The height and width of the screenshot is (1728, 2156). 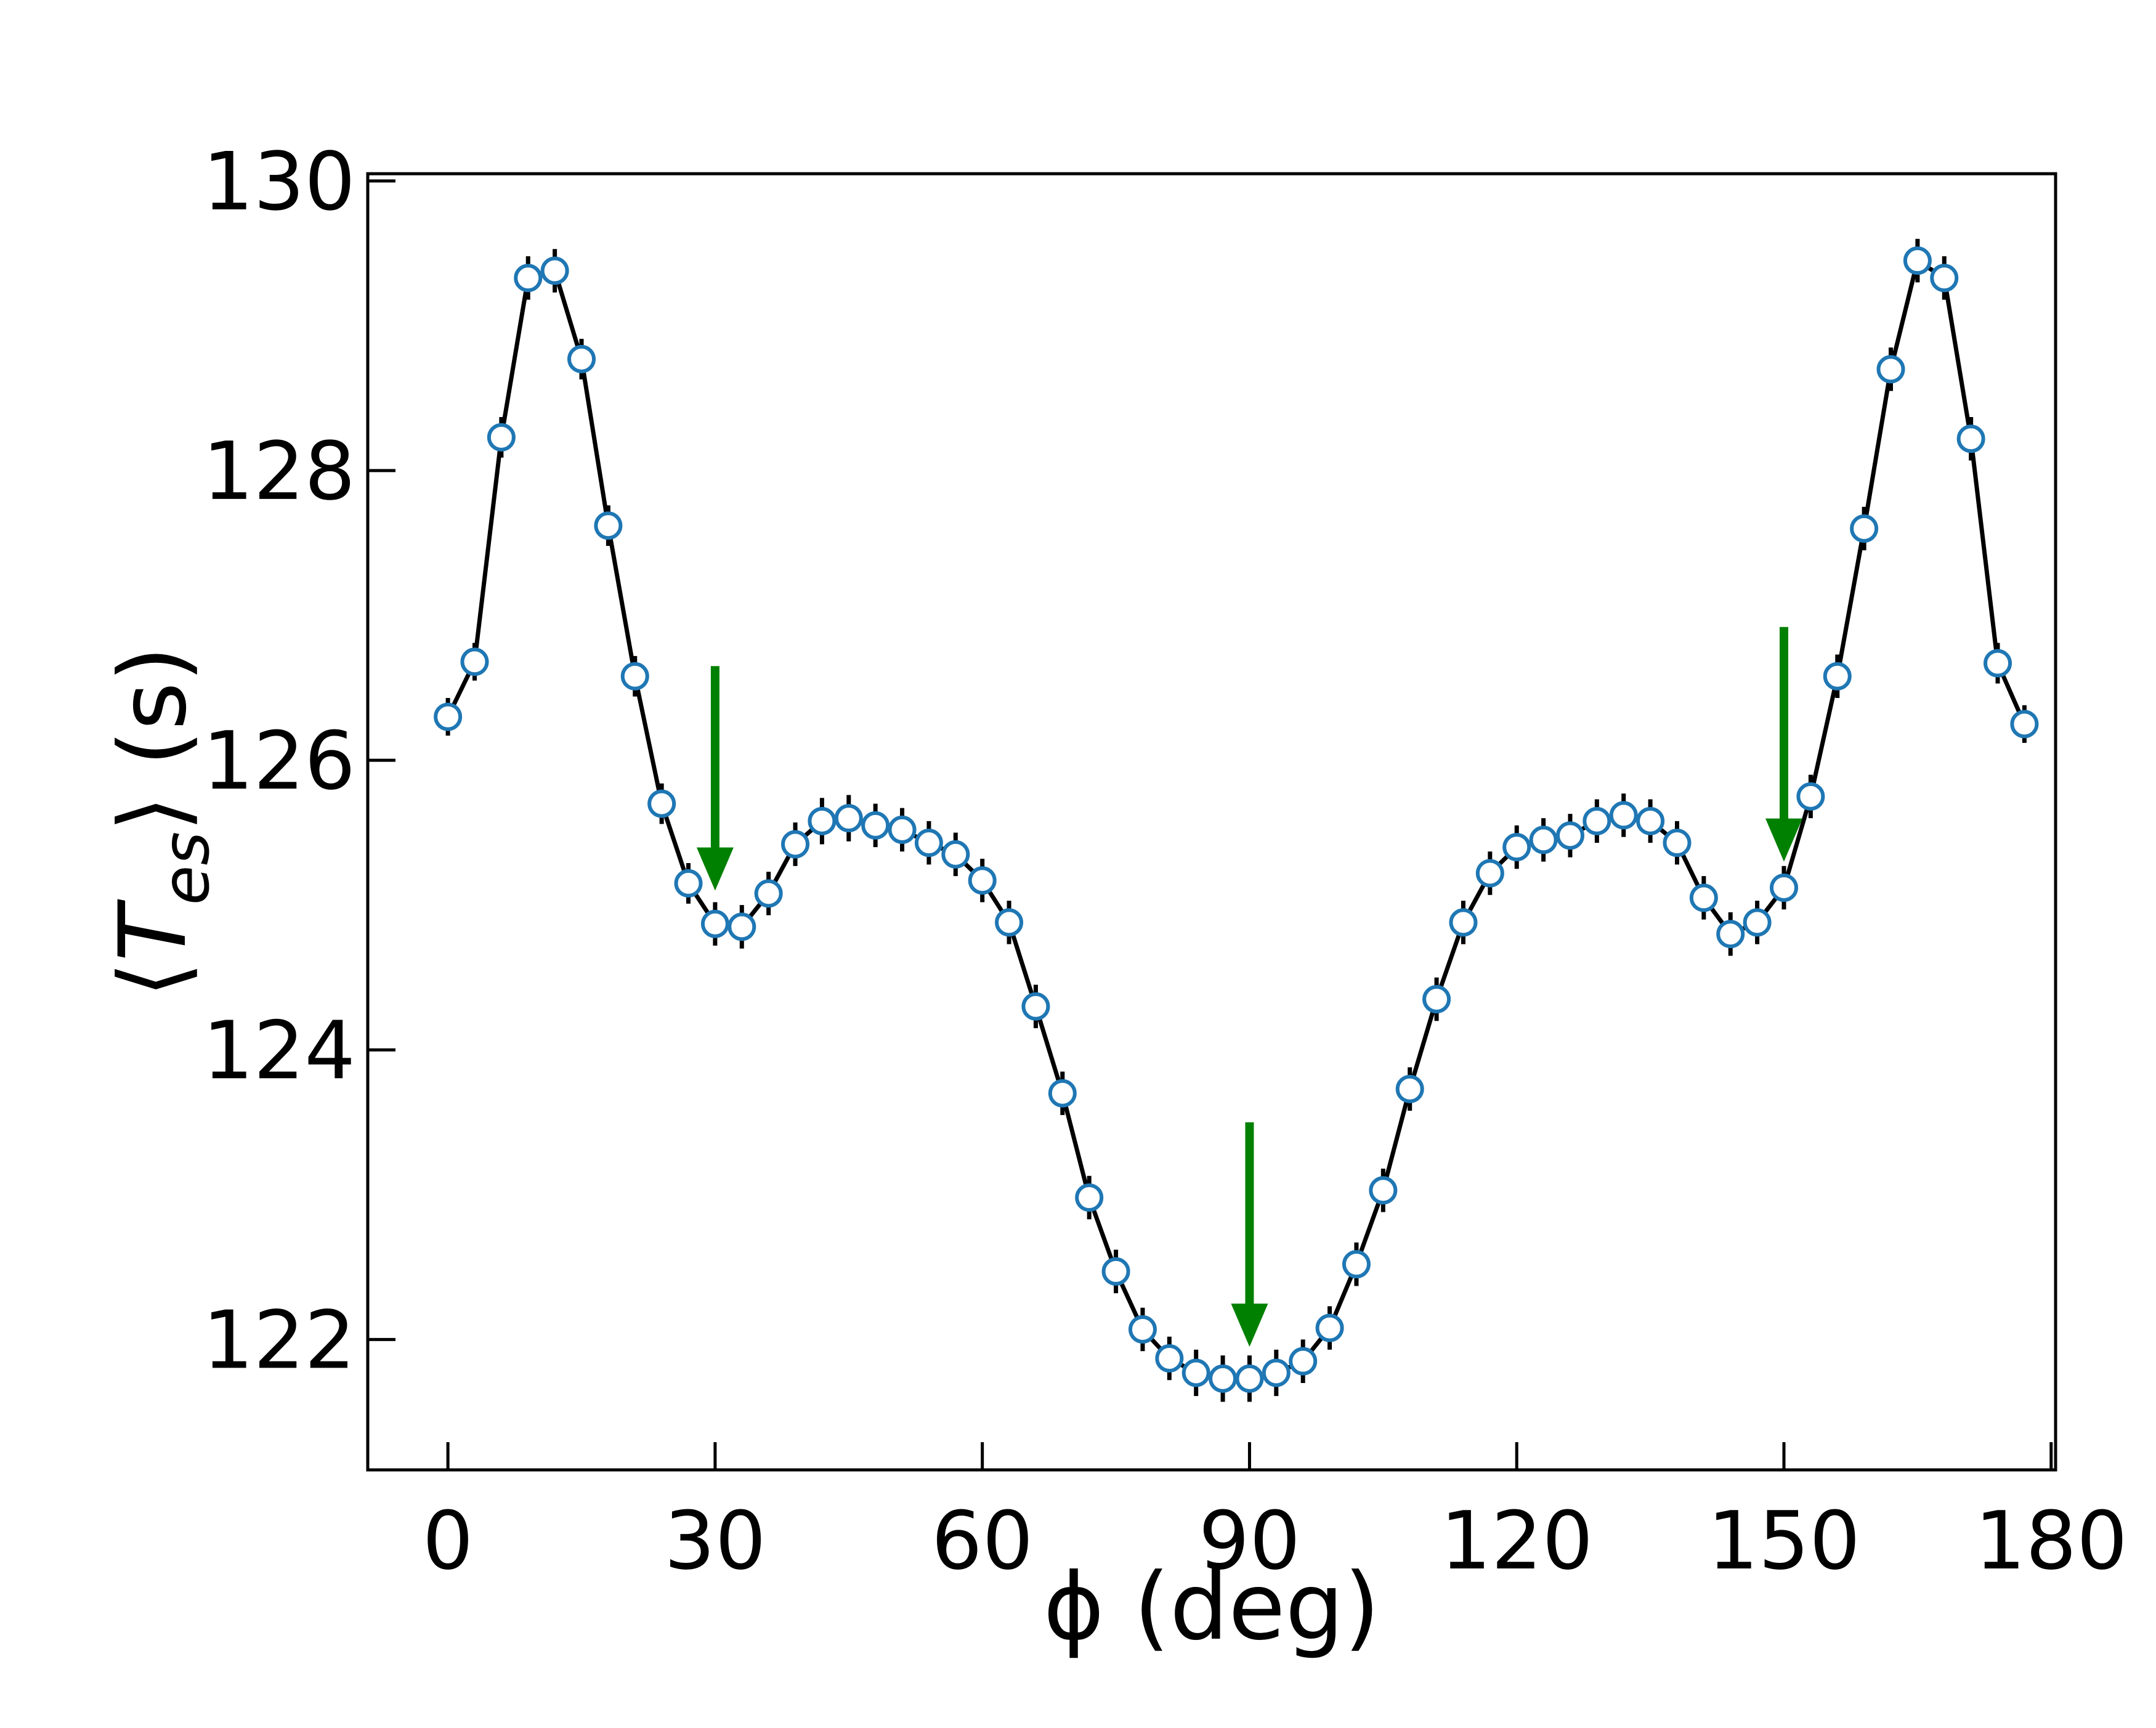 I want to click on x-axis-label: ϕ (deg), so click(x=1212, y=1607).